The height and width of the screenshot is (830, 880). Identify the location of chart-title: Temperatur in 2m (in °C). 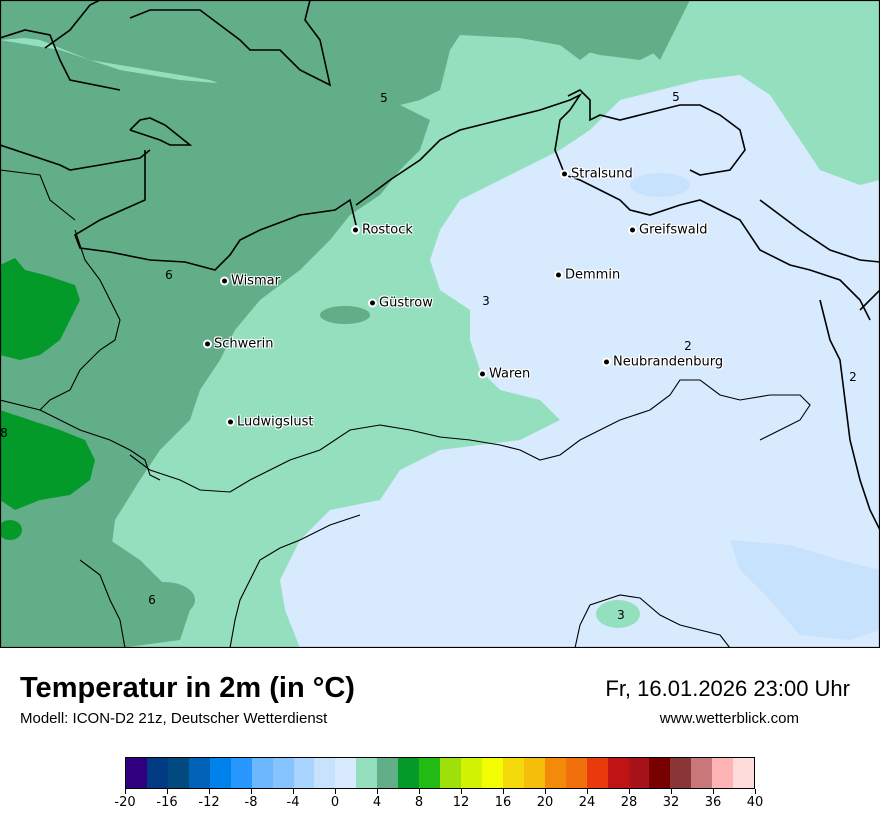
(187, 688).